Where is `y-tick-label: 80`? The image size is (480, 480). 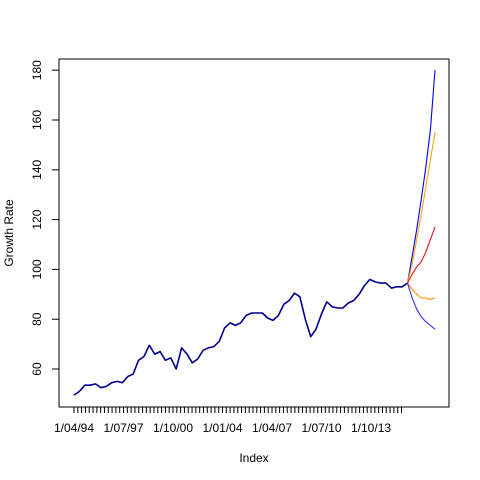 y-tick-label: 80 is located at coordinates (37, 319).